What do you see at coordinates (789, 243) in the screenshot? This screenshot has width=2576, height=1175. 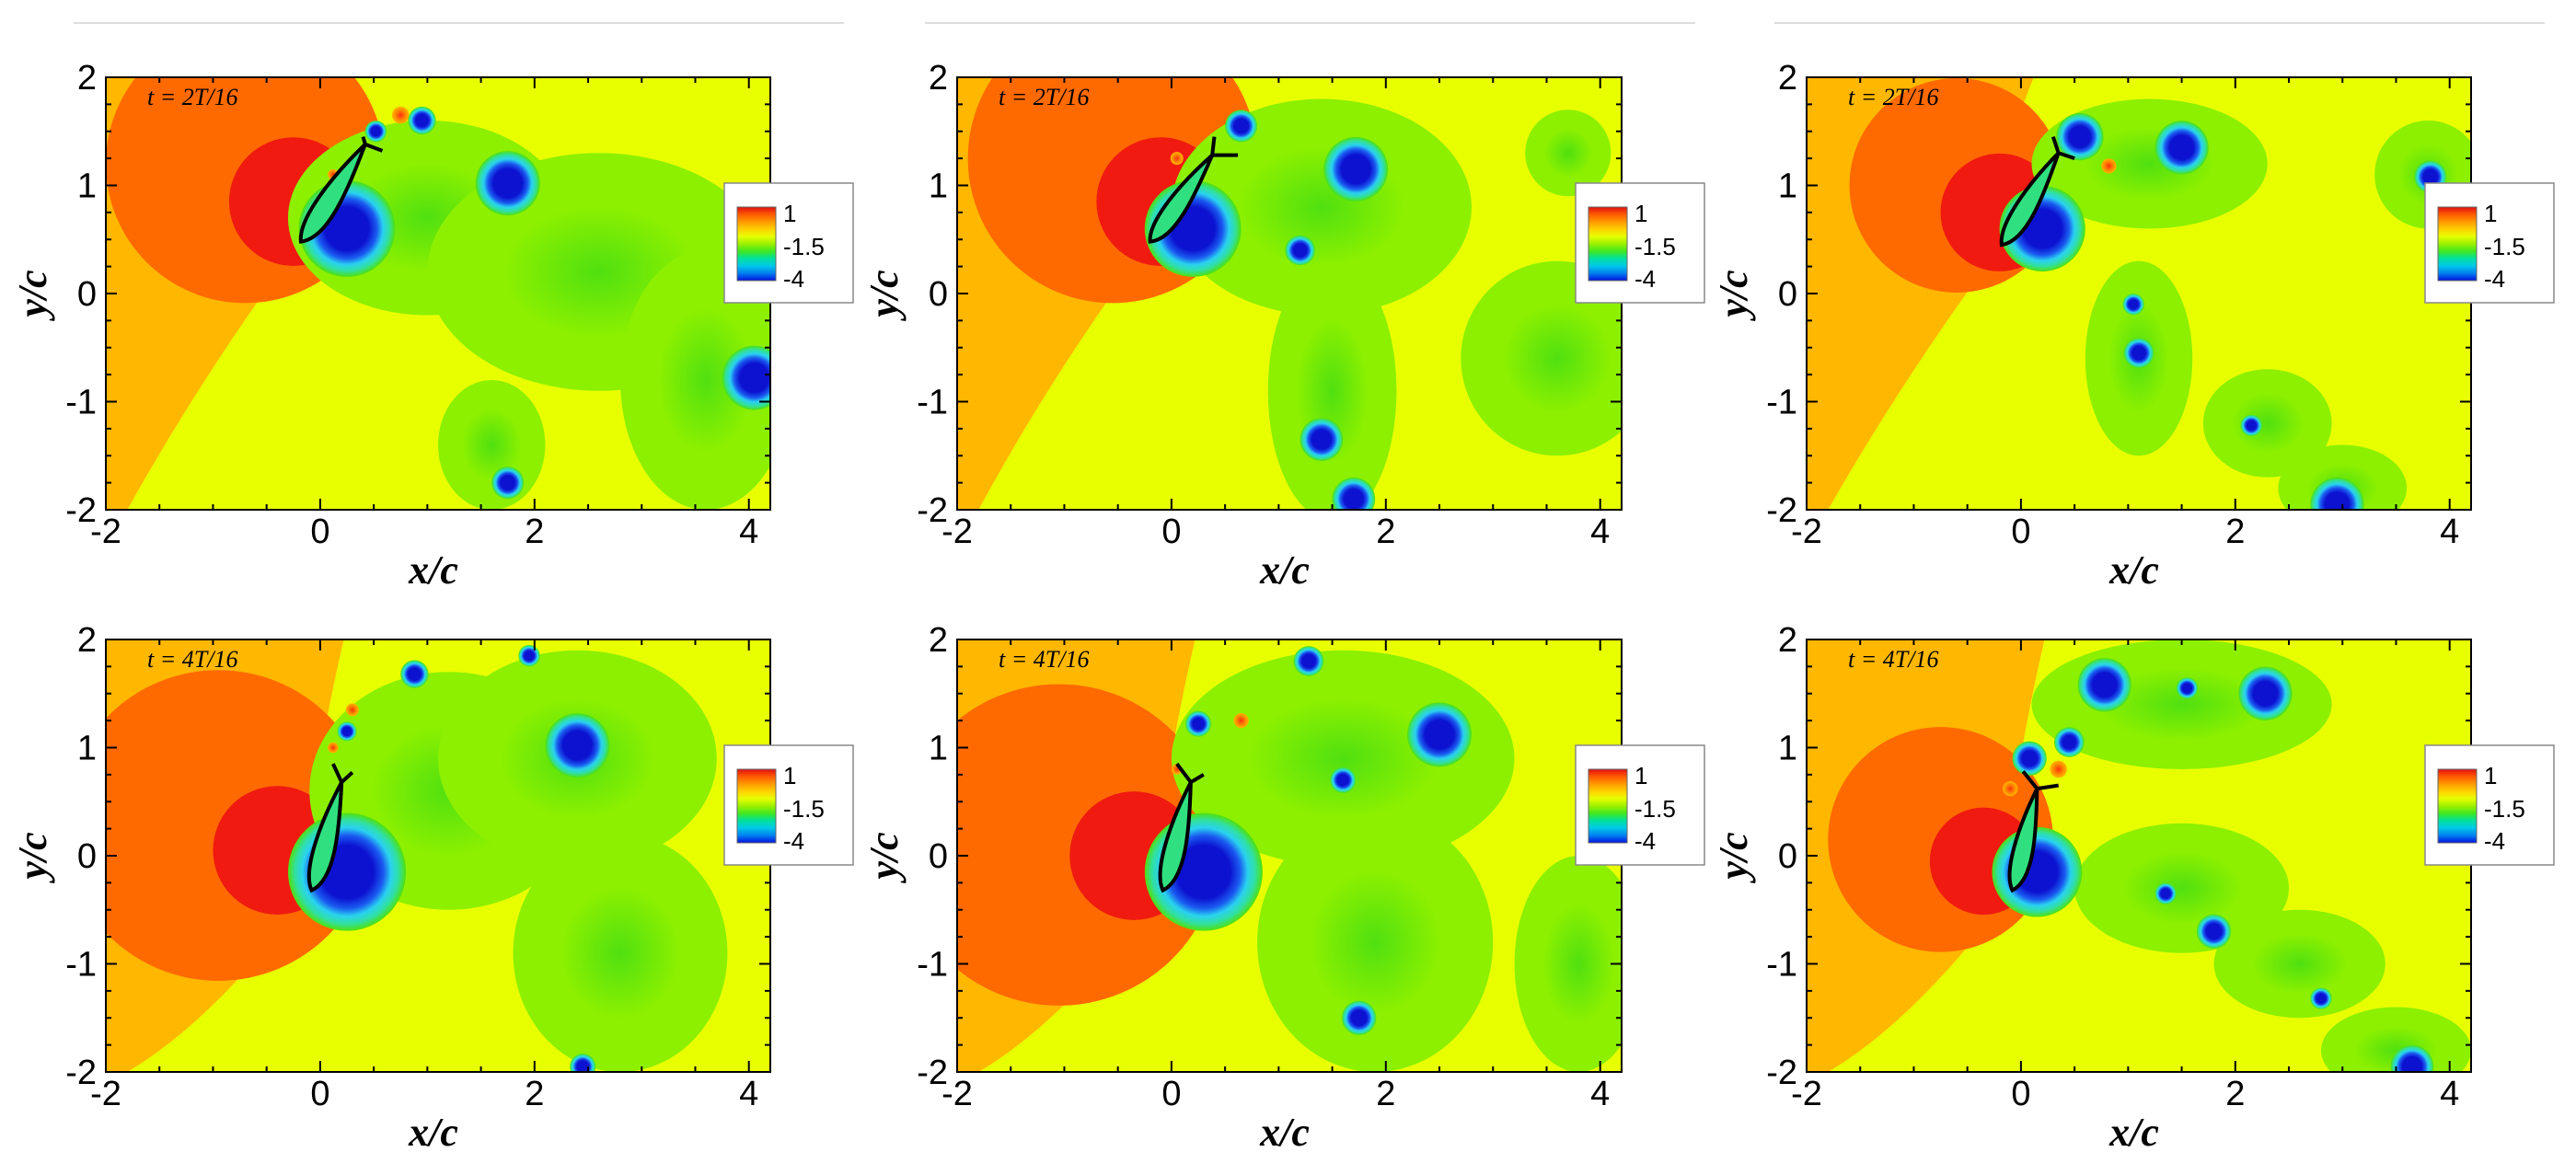 I see `colorbar-legend: 1 -1.5 -4` at bounding box center [789, 243].